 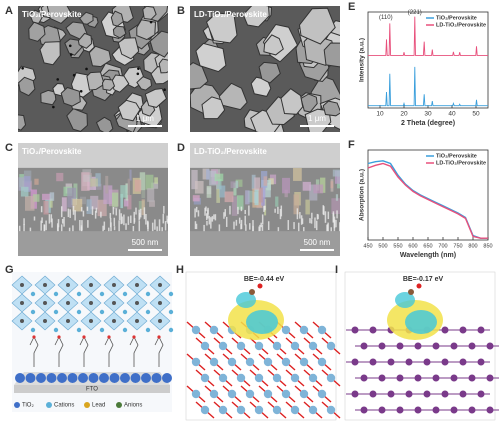 What do you see at coordinates (98, 406) in the screenshot?
I see `legend-label: Lead` at bounding box center [98, 406].